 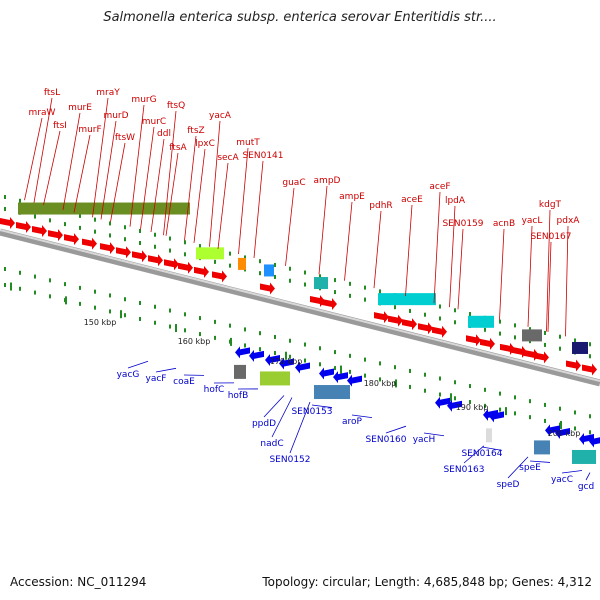 I want to click on forward-gene-label: kdgT, so click(x=550, y=205).